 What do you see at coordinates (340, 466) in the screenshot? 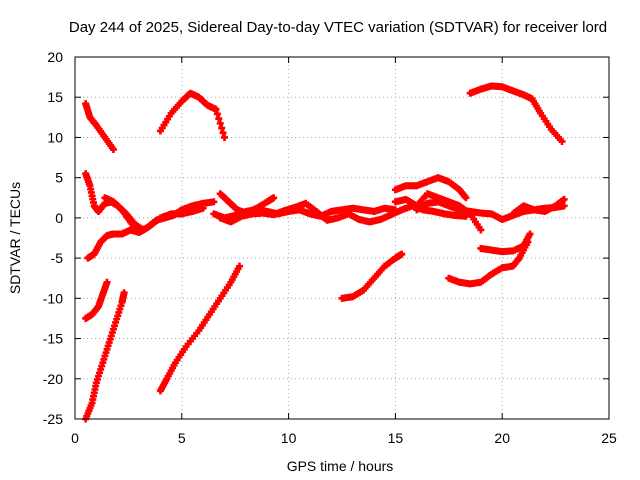
I see `x-axis-label: GPS time / hours` at bounding box center [340, 466].